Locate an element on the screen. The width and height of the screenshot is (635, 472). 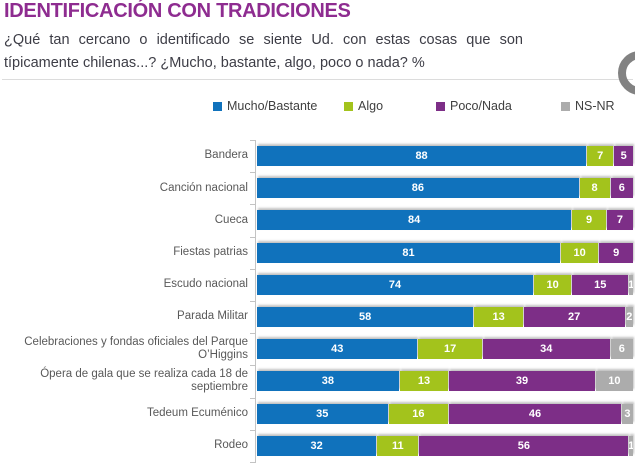
chart-row: Cueca 84 9 7 is located at coordinates (316, 220).